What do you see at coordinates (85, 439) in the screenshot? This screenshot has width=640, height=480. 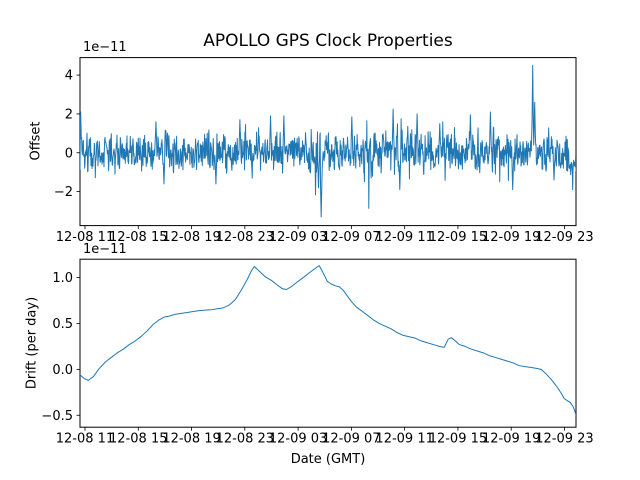 I see `drift-x-tick-label: 12-08 11` at bounding box center [85, 439].